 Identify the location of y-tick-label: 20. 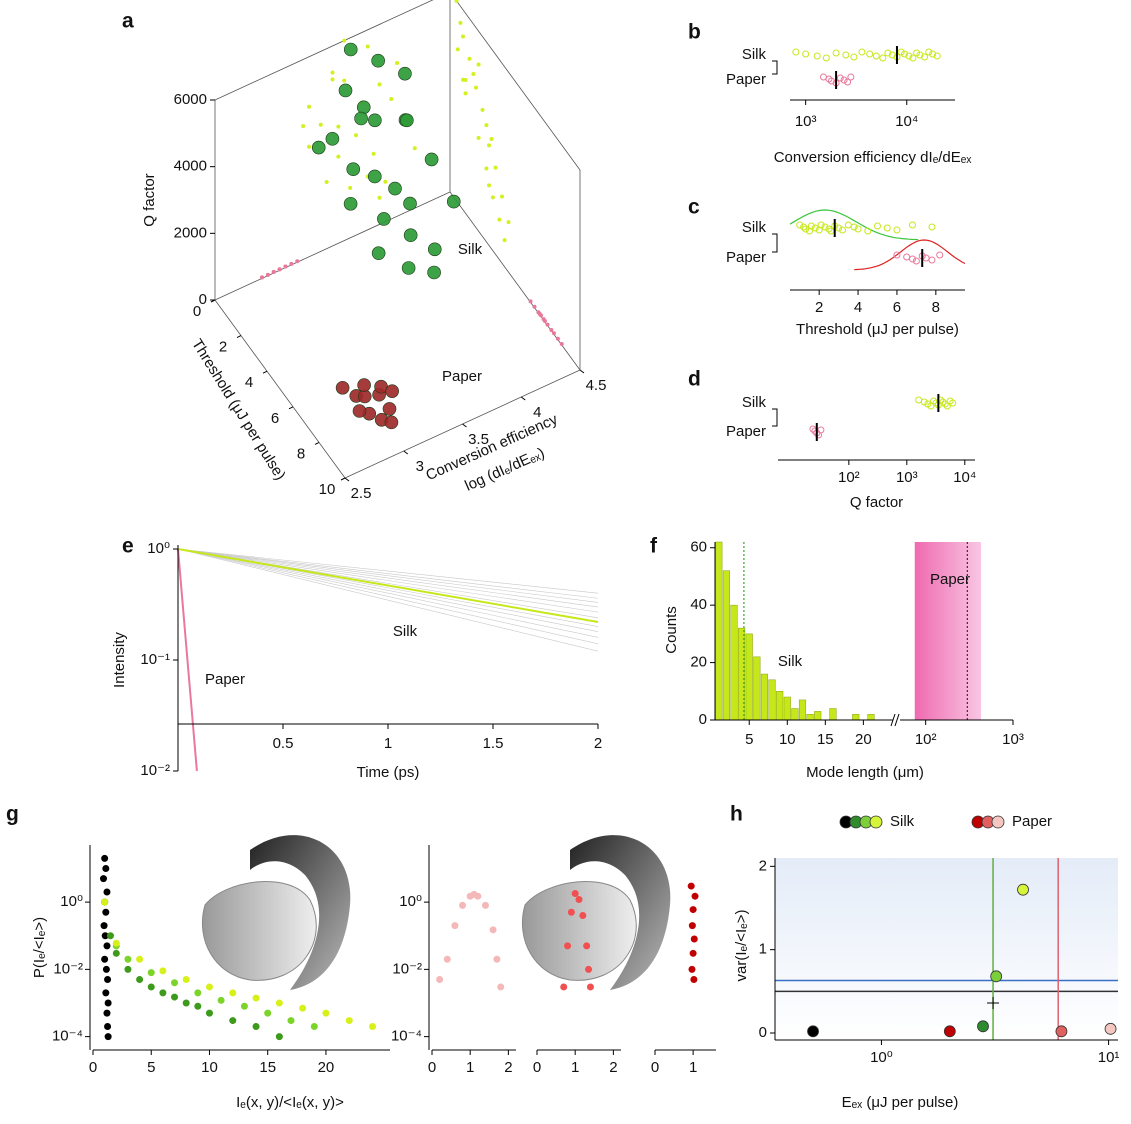
(698, 662).